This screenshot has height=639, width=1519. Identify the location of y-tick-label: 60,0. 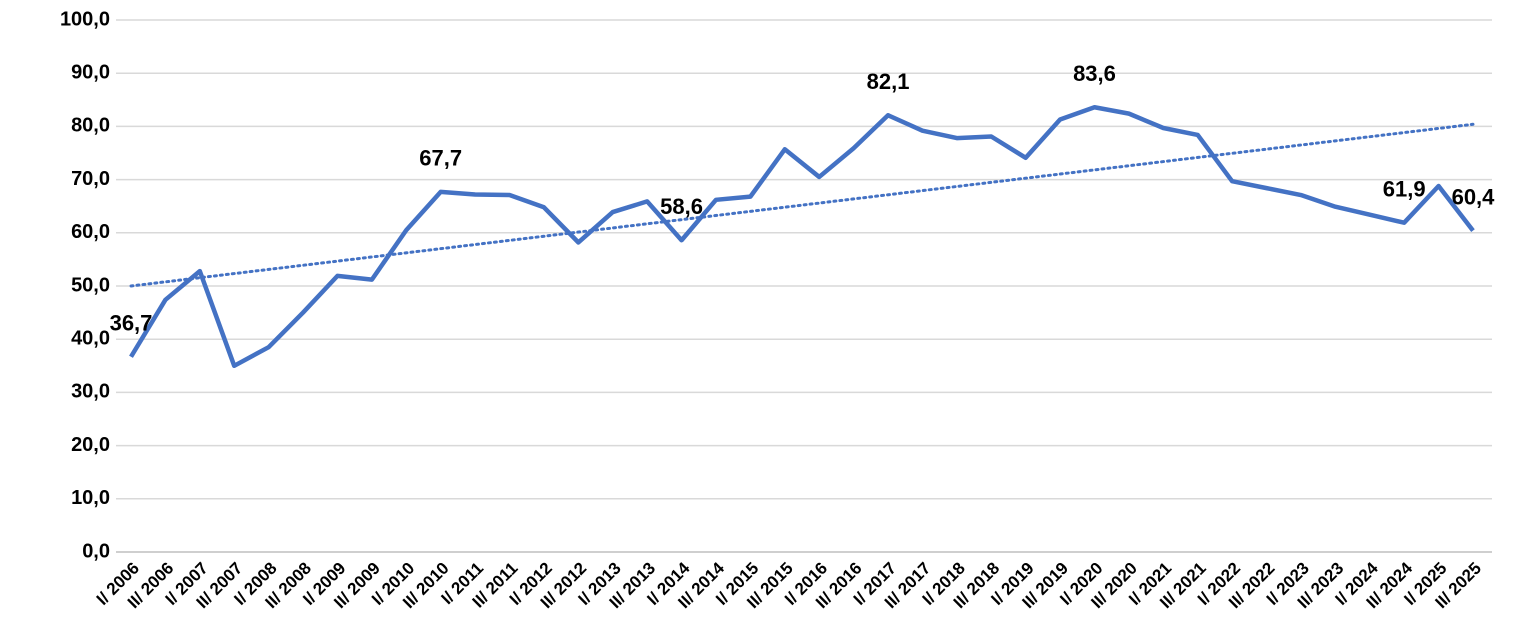
(90, 232).